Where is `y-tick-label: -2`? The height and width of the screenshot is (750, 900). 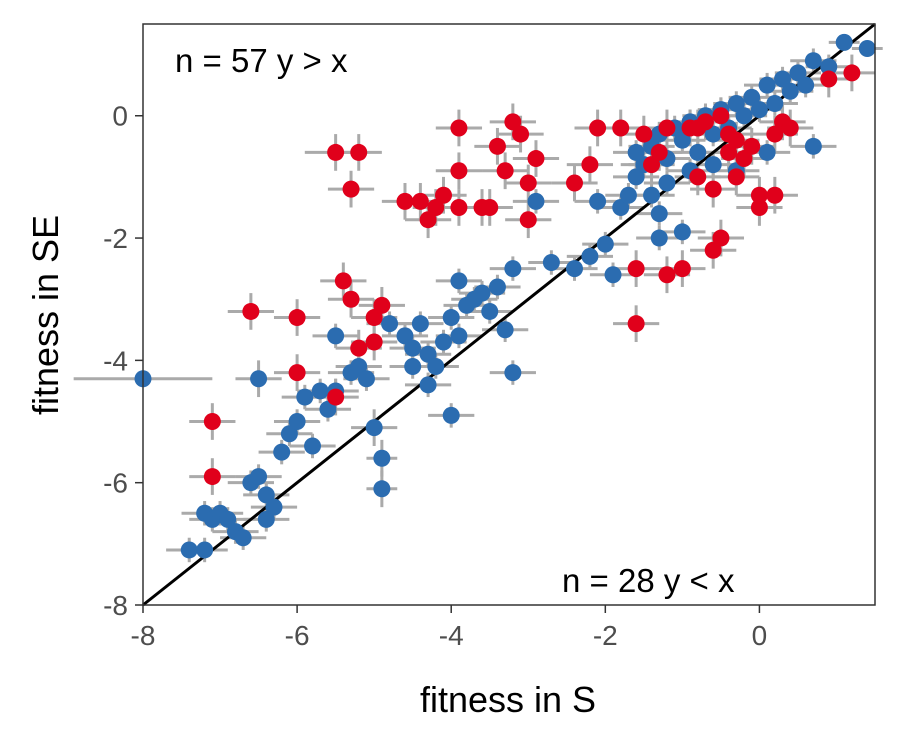 y-tick-label: -2 is located at coordinates (115, 238).